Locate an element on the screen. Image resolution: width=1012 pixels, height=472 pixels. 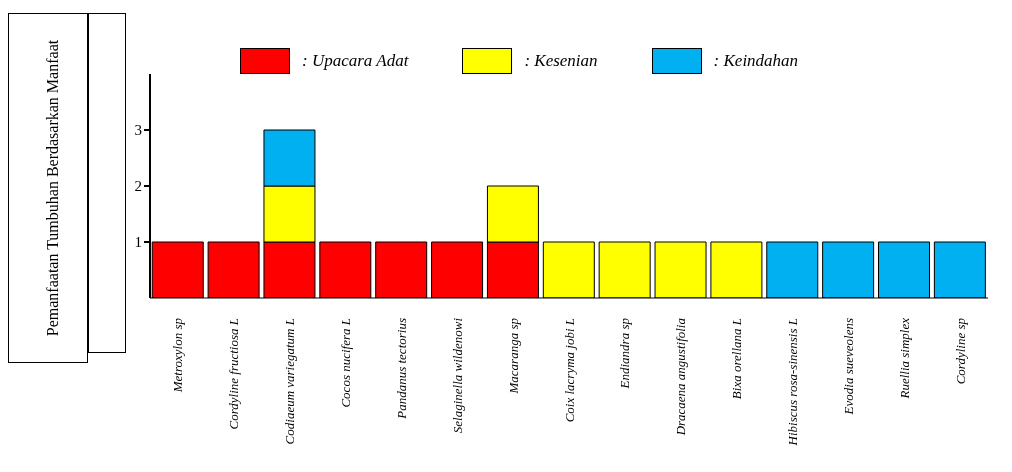
x-tick-label: Coix lacryma jobi L is located at coordinates (569, 370).